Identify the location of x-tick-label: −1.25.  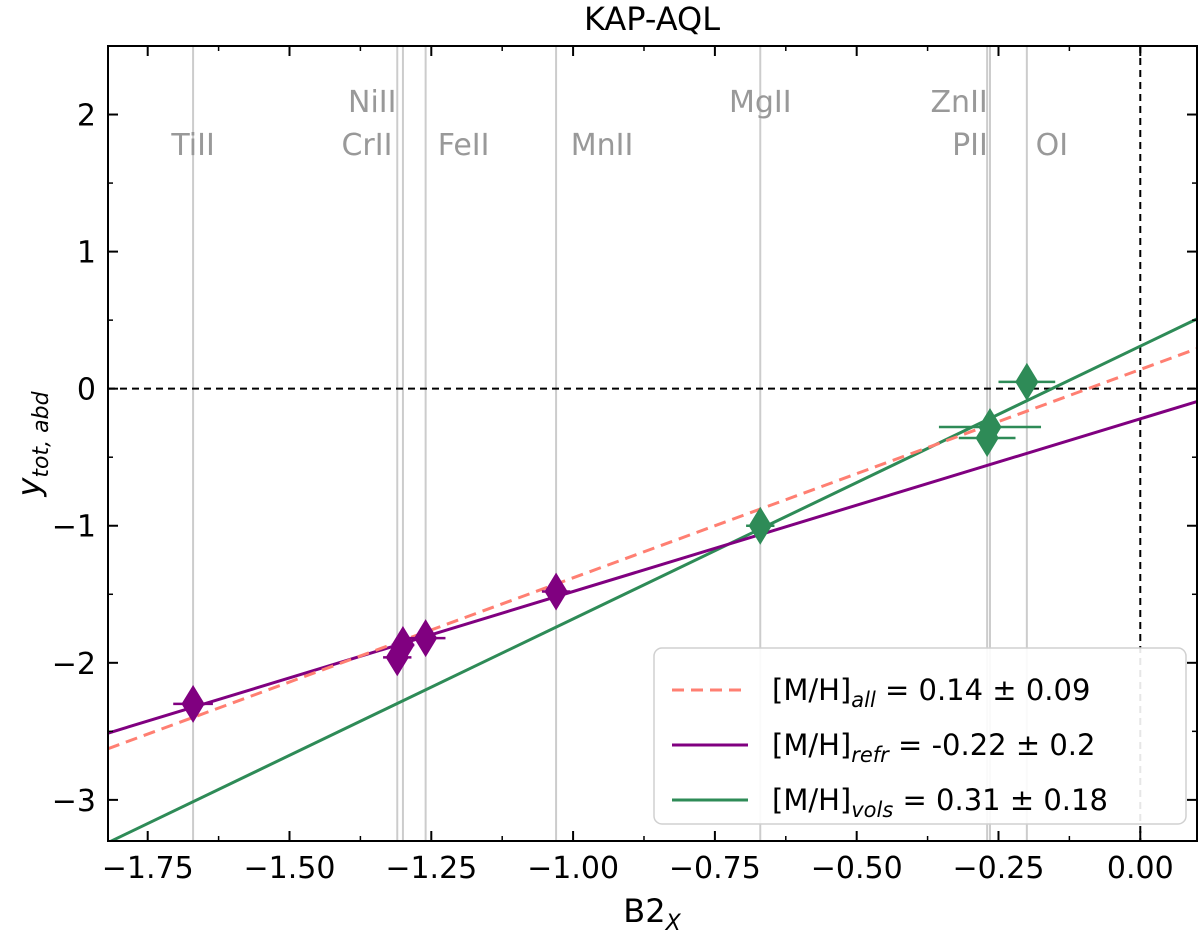
(431, 868).